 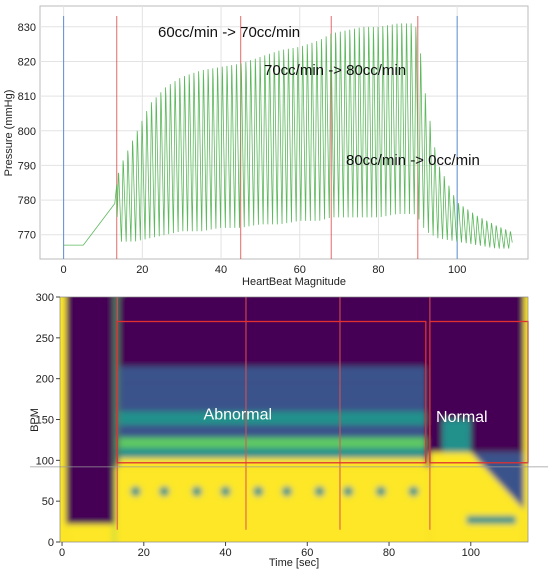 What do you see at coordinates (300, 270) in the screenshot?
I see `top-x-tick-label: 60` at bounding box center [300, 270].